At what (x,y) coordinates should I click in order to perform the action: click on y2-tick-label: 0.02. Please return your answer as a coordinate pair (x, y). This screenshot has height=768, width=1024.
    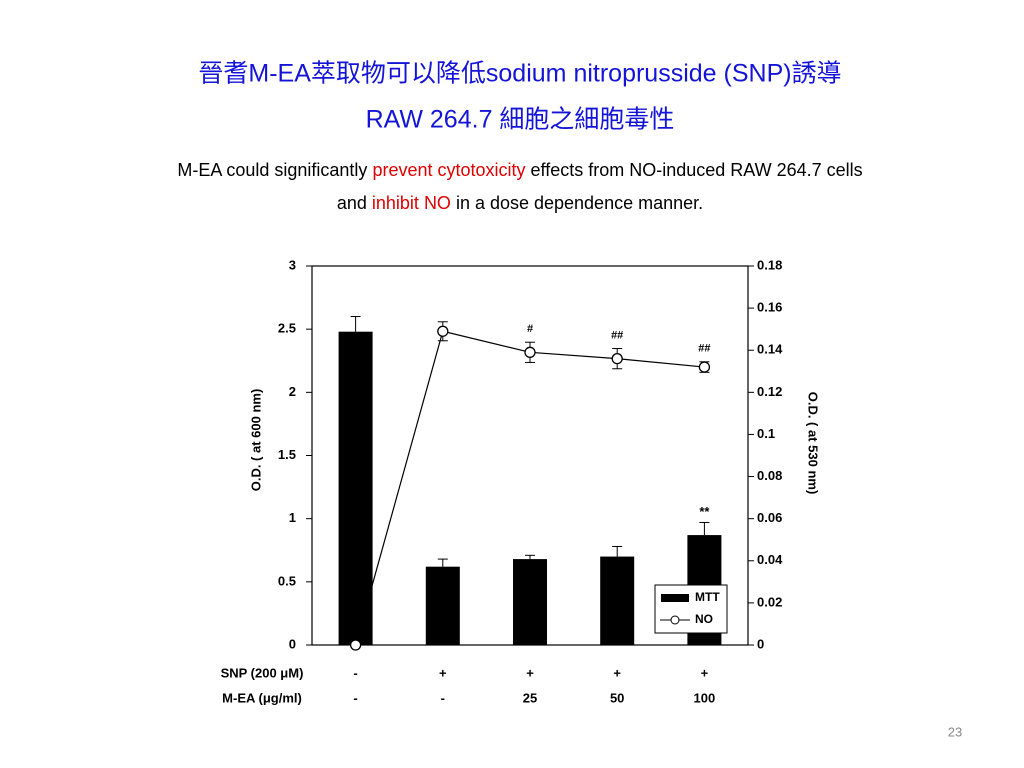
    Looking at the image, I should click on (769, 601).